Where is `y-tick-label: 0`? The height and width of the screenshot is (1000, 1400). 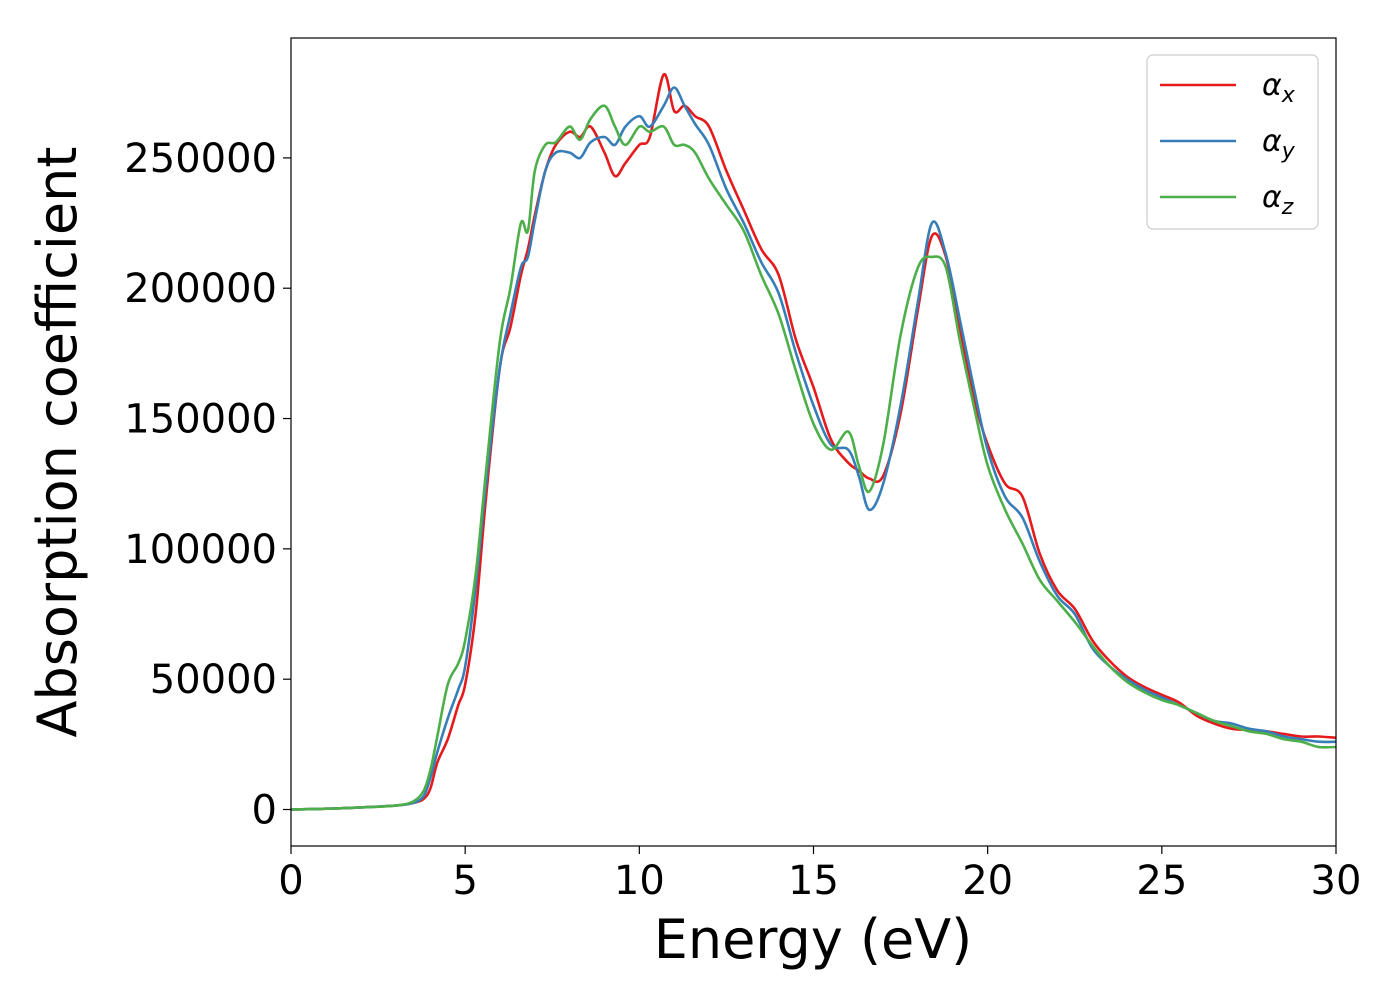 y-tick-label: 0 is located at coordinates (264, 811).